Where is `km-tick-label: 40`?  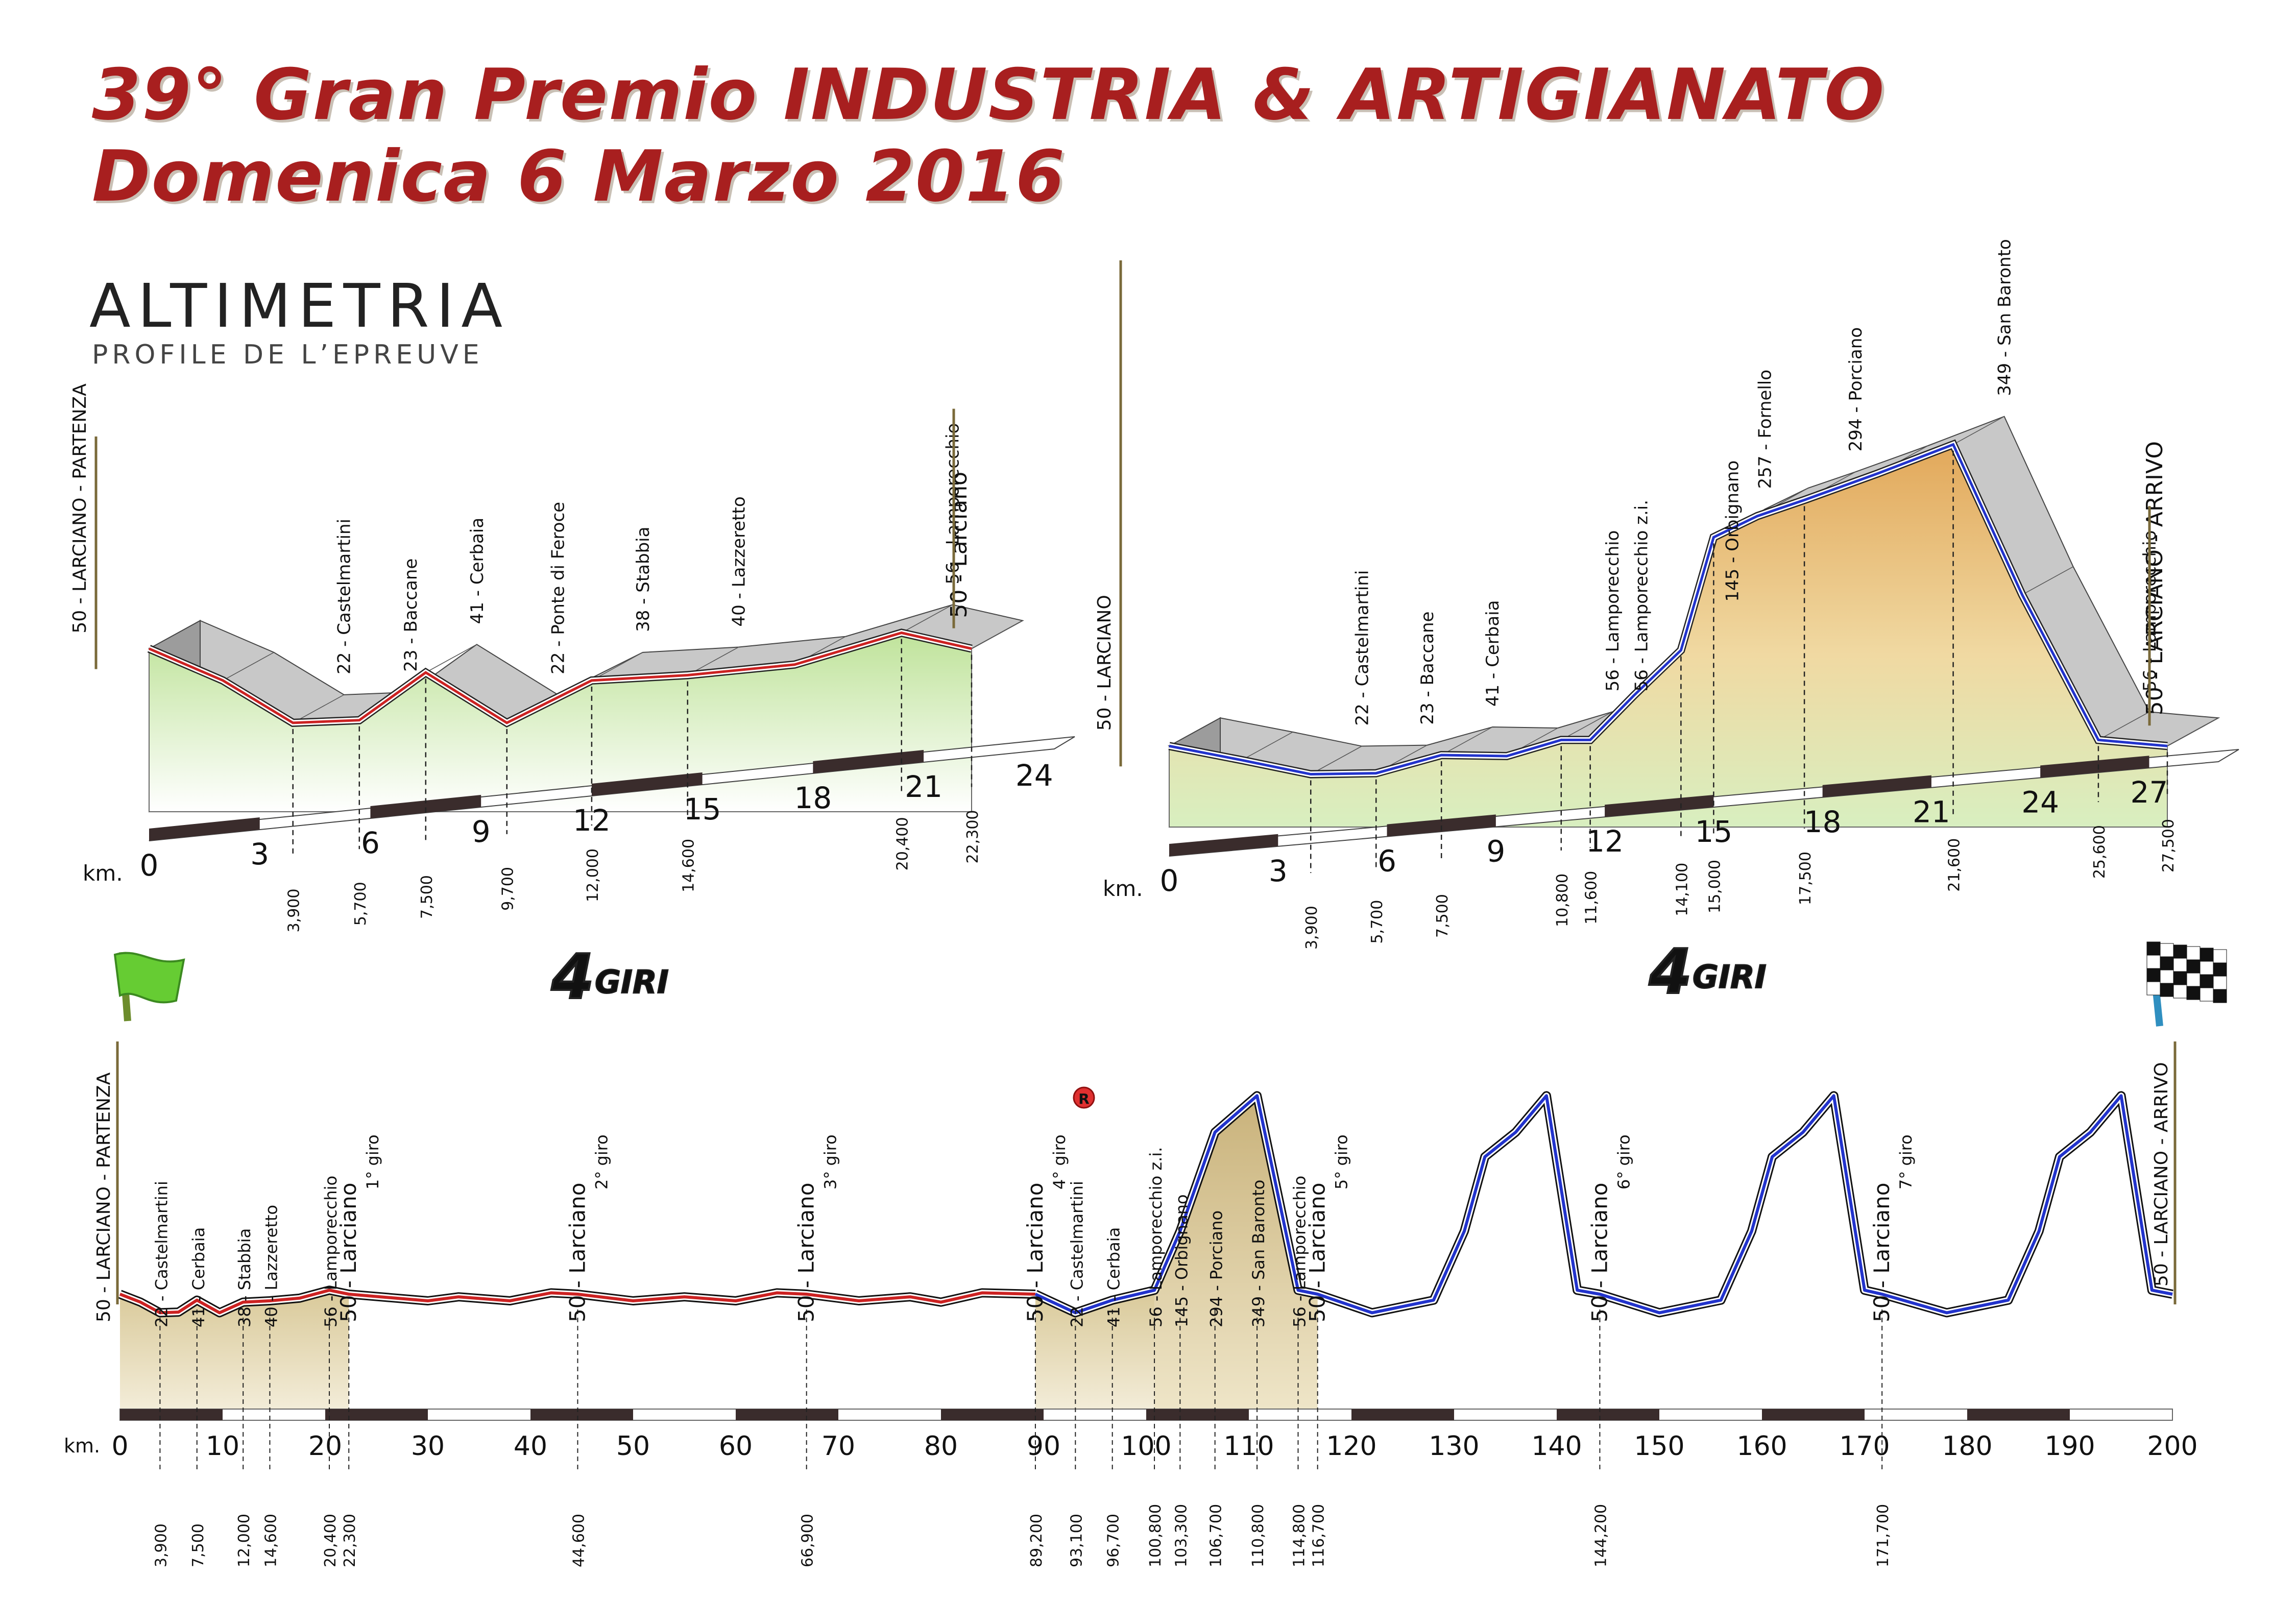 km-tick-label: 40 is located at coordinates (530, 1446).